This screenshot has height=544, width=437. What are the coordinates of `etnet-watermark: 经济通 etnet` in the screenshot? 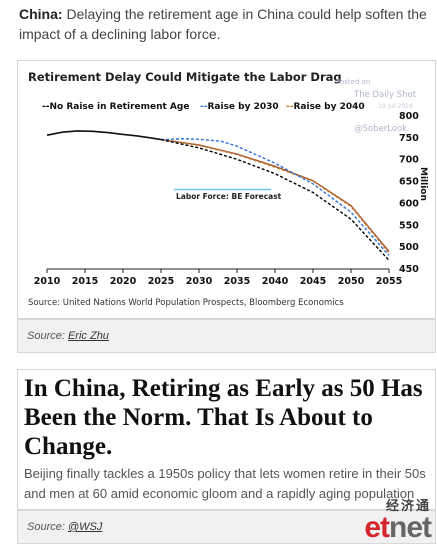 It's located at (398, 519).